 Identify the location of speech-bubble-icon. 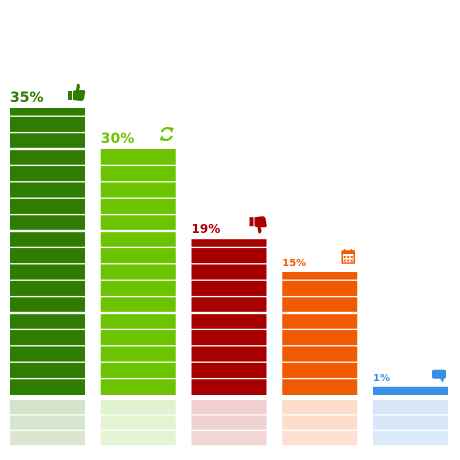
(439, 376).